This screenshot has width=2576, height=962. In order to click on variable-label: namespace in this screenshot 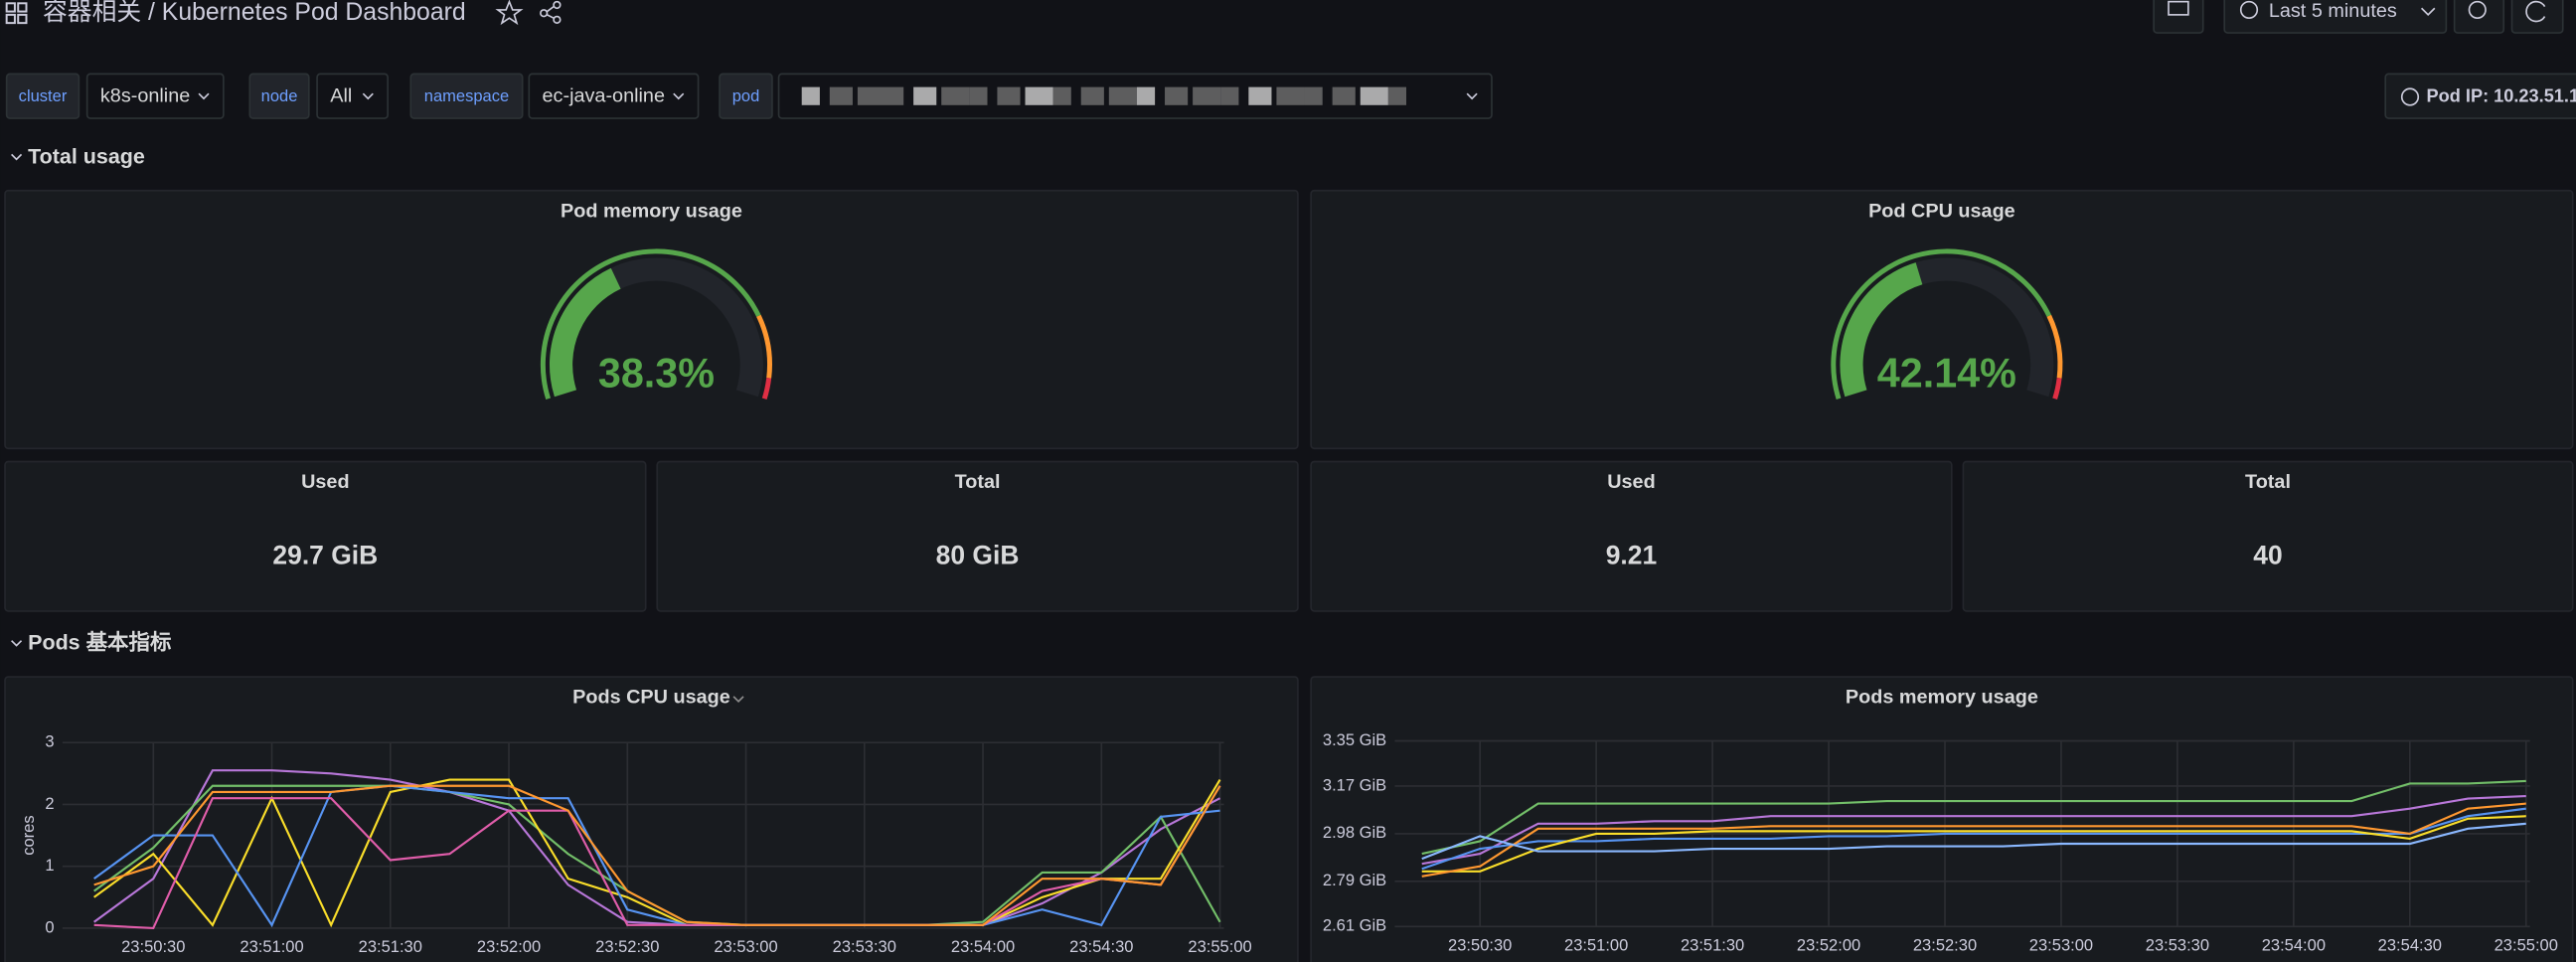, I will do `click(466, 95)`.